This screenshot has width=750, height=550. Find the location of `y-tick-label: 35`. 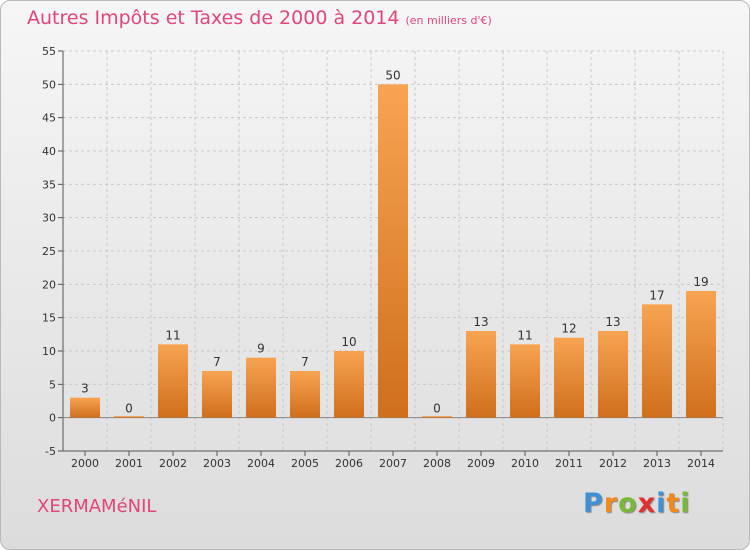

y-tick-label: 35 is located at coordinates (49, 184).